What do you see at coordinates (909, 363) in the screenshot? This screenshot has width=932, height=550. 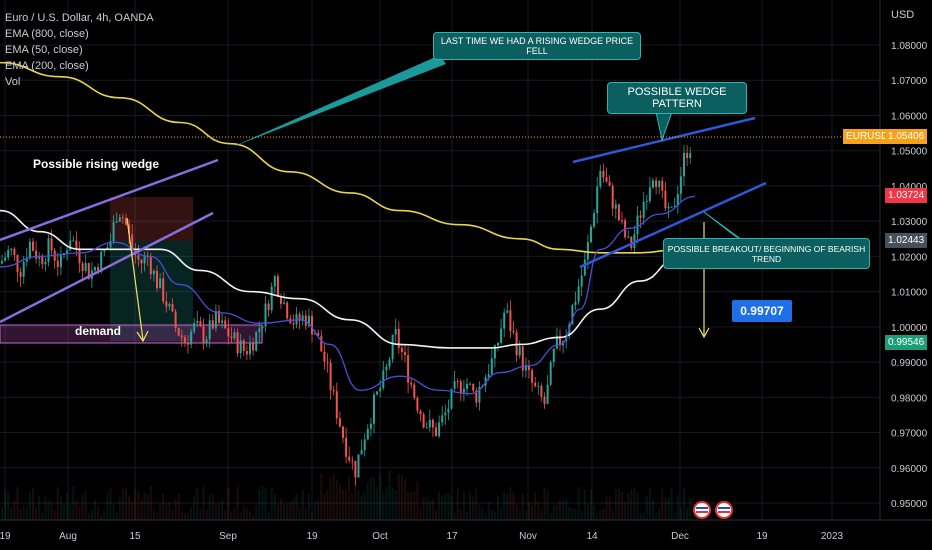 I see `y-tick-label: 0.99000` at bounding box center [909, 363].